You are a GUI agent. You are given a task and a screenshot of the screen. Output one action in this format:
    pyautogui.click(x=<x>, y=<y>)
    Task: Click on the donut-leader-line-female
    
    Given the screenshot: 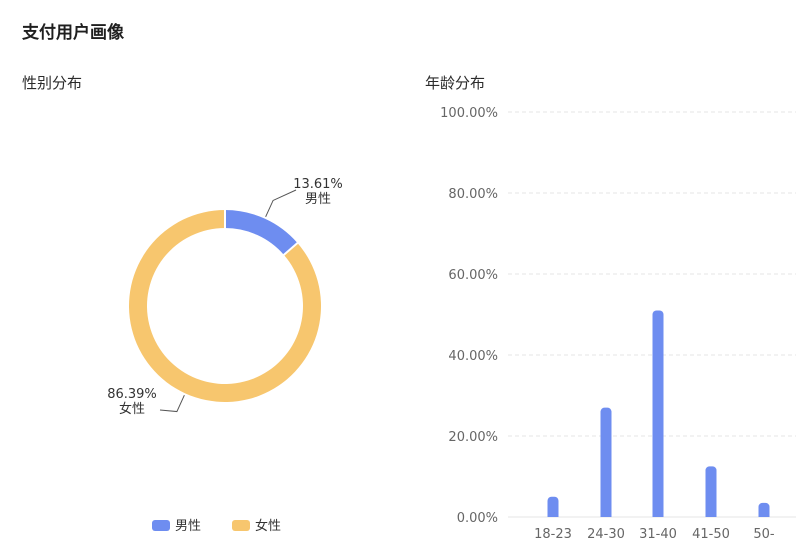 What is the action you would take?
    pyautogui.click(x=172, y=403)
    